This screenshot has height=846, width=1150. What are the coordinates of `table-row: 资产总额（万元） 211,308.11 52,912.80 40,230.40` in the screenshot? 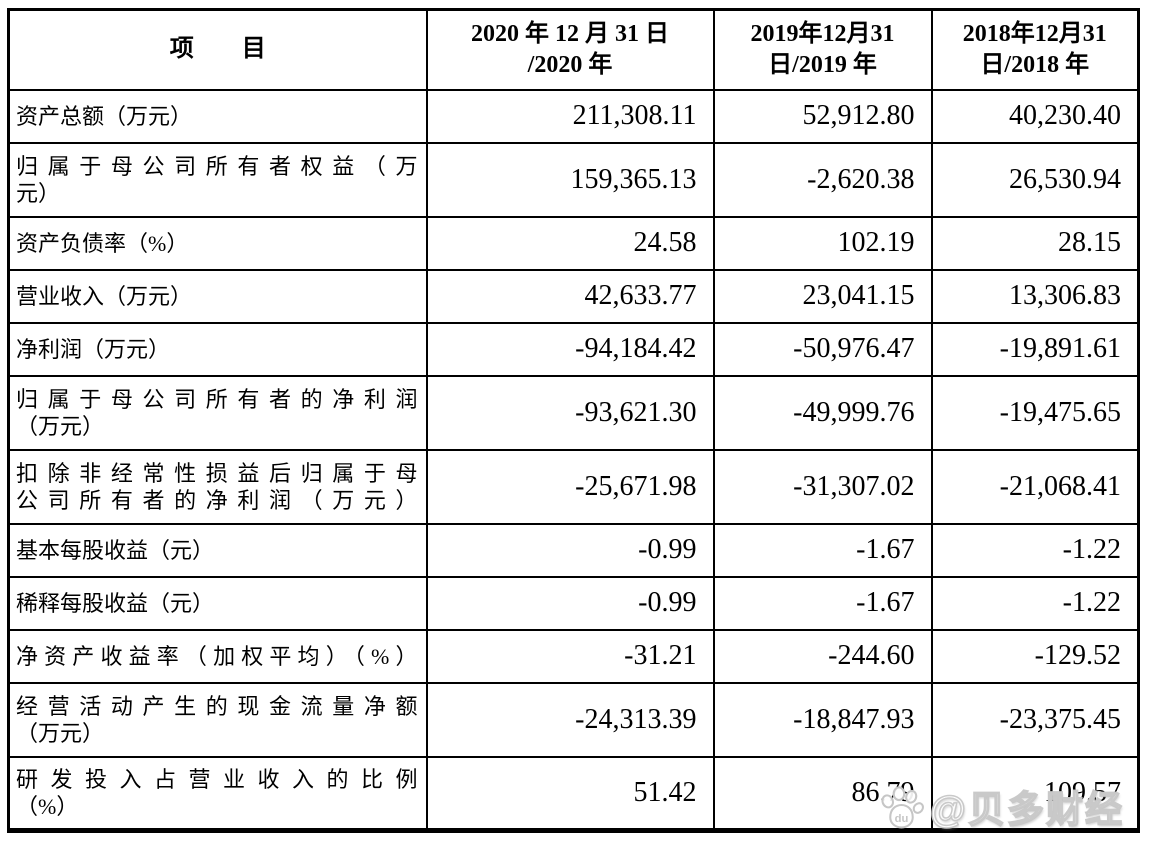 It's located at (573, 116).